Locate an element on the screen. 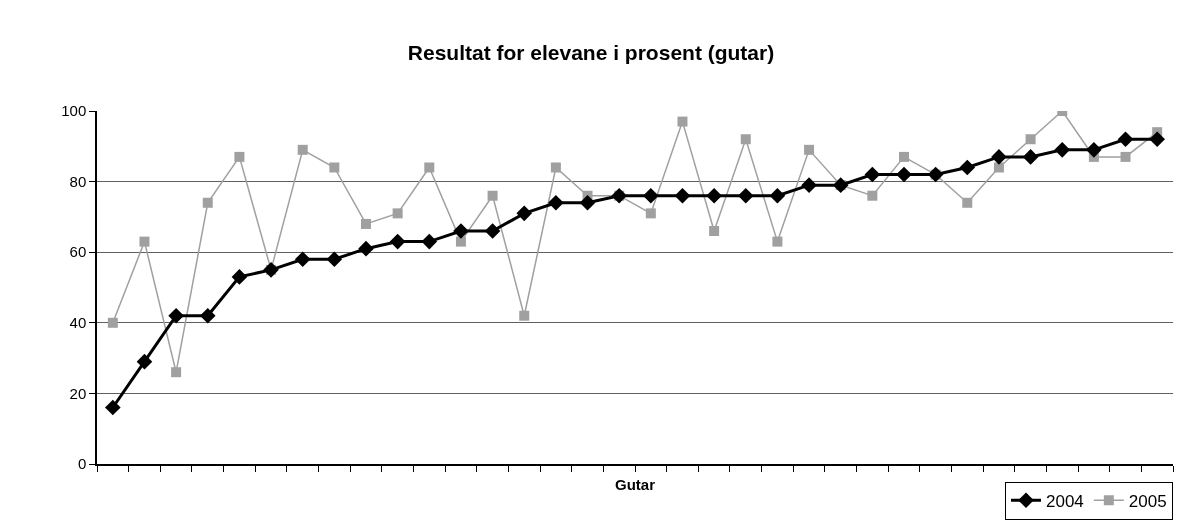 This screenshot has height=529, width=1182. x-axis-title: Gutar is located at coordinates (635, 484).